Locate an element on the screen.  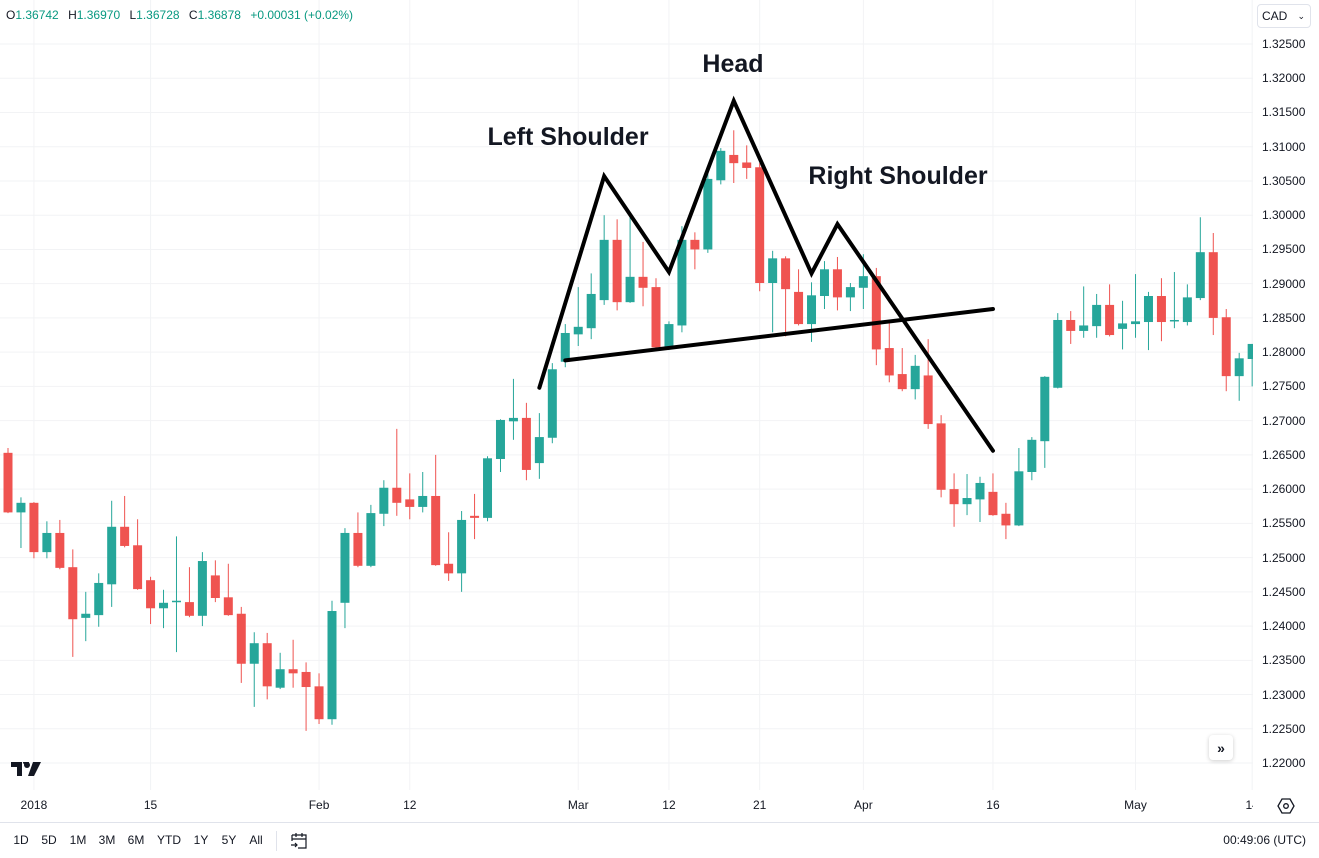
chart-settings-icon is located at coordinates (1286, 806).